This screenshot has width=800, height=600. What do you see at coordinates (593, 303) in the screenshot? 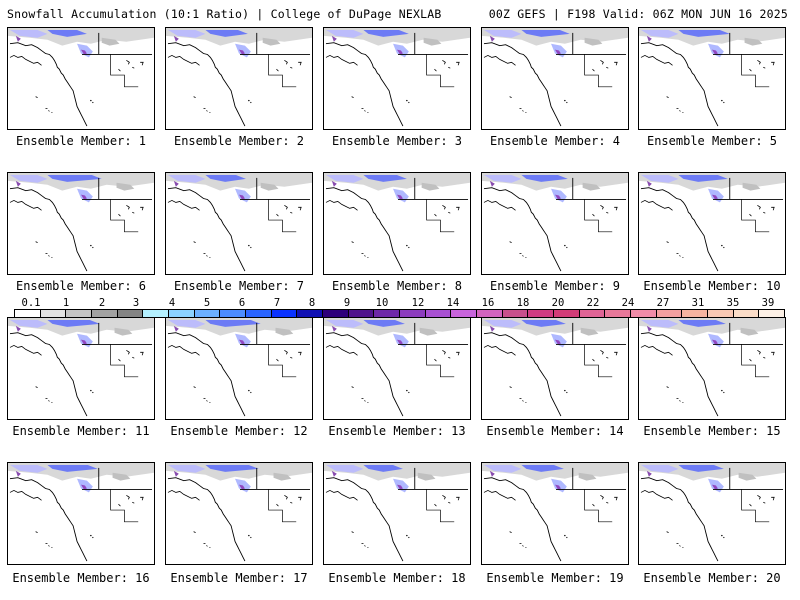
I see `colorbar-tick-label: 22` at bounding box center [593, 303].